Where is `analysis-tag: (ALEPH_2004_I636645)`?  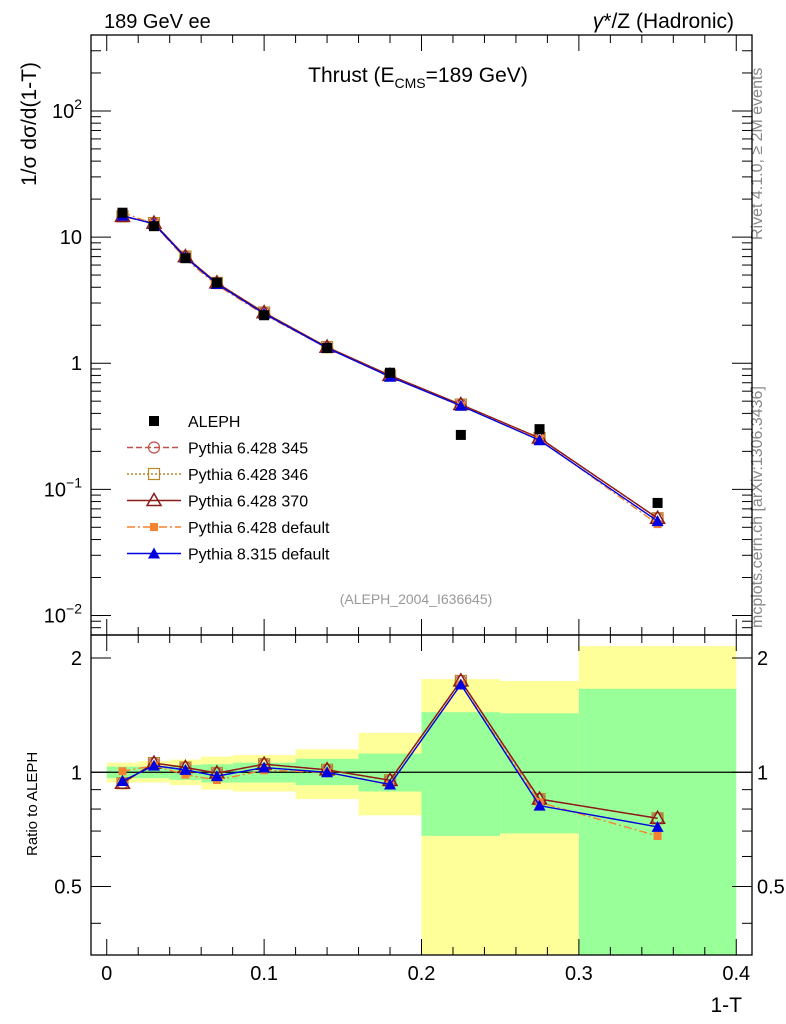 analysis-tag: (ALEPH_2004_I636645) is located at coordinates (416, 599).